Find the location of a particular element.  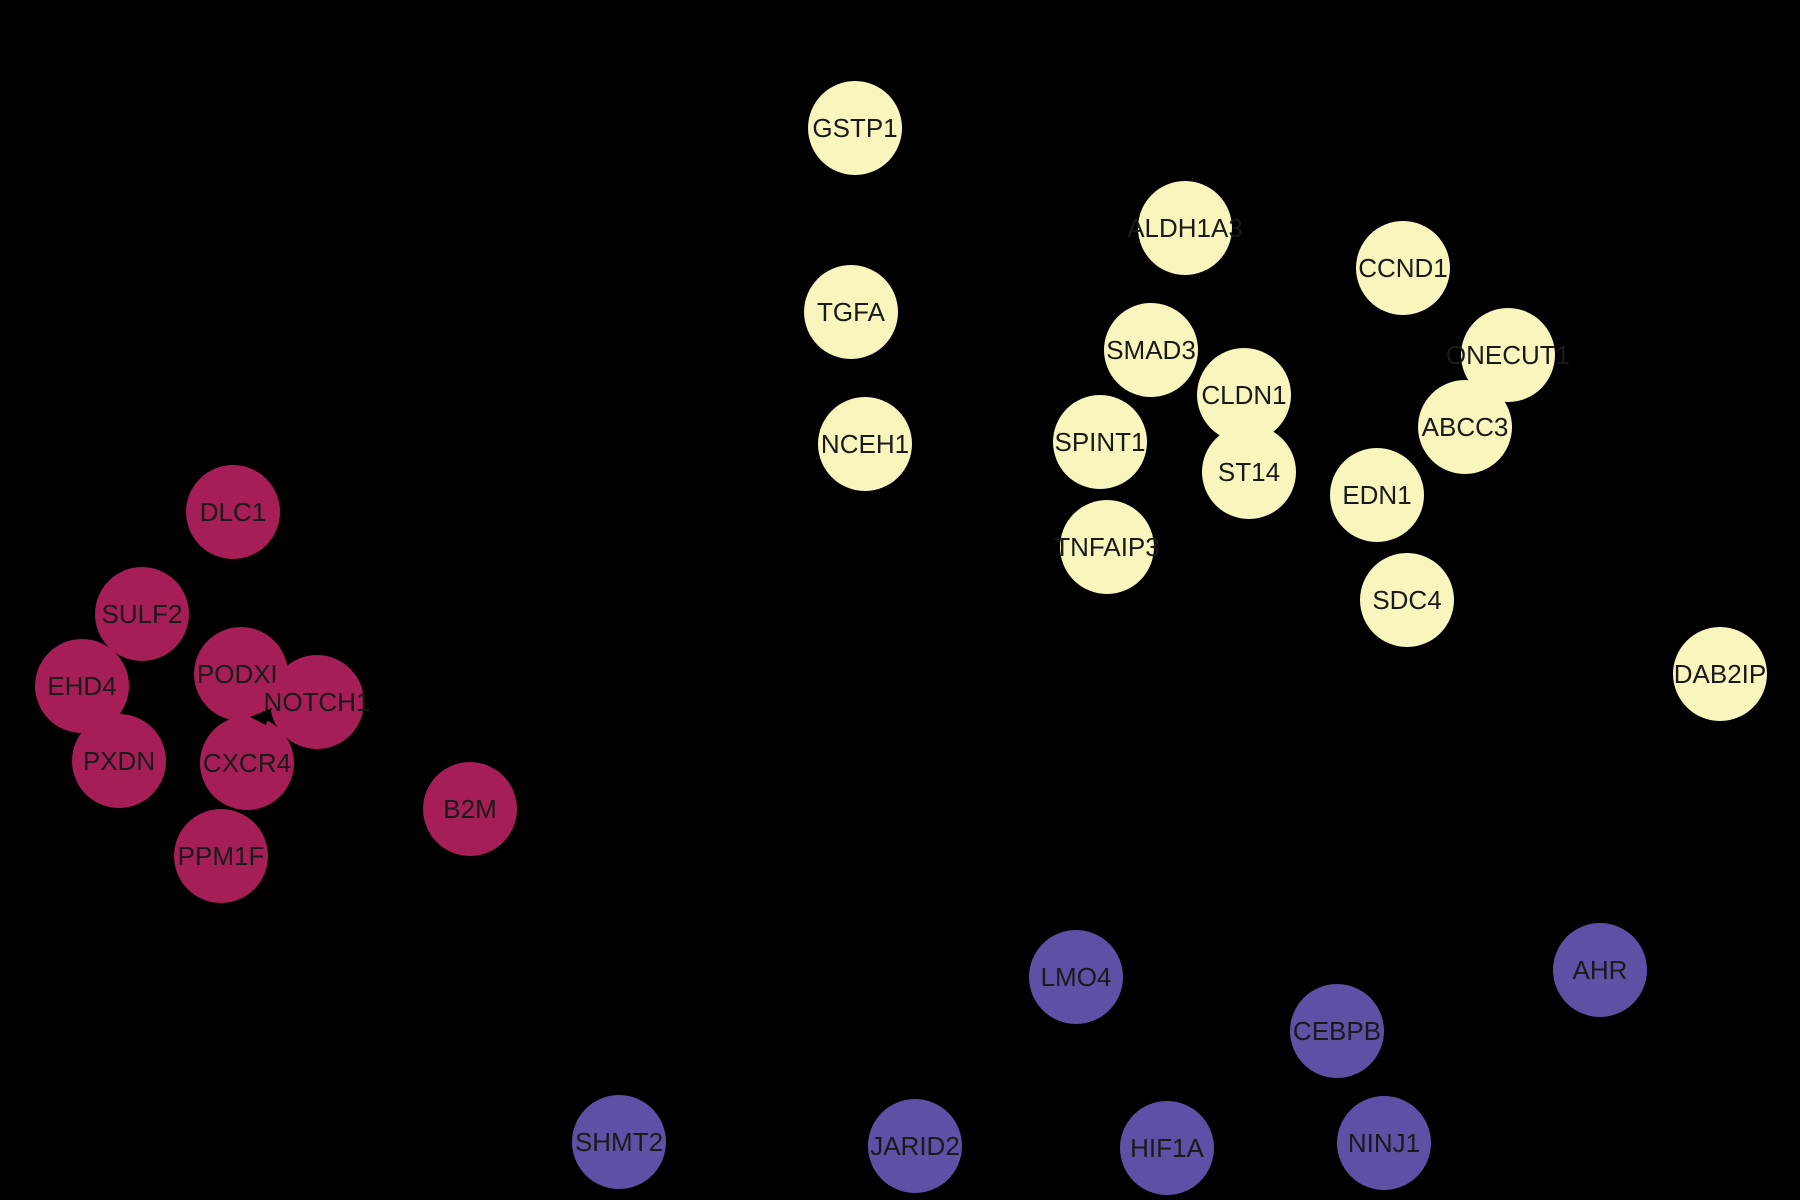

graph-node-label: PXDN is located at coordinates (119, 761).